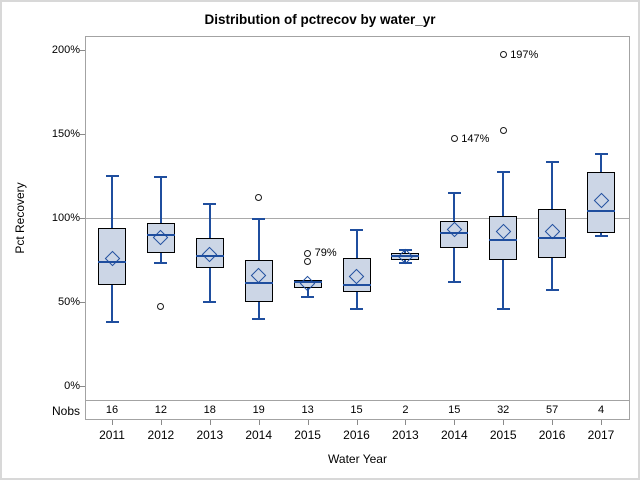  I want to click on outlier-label: 197%, so click(524, 54).